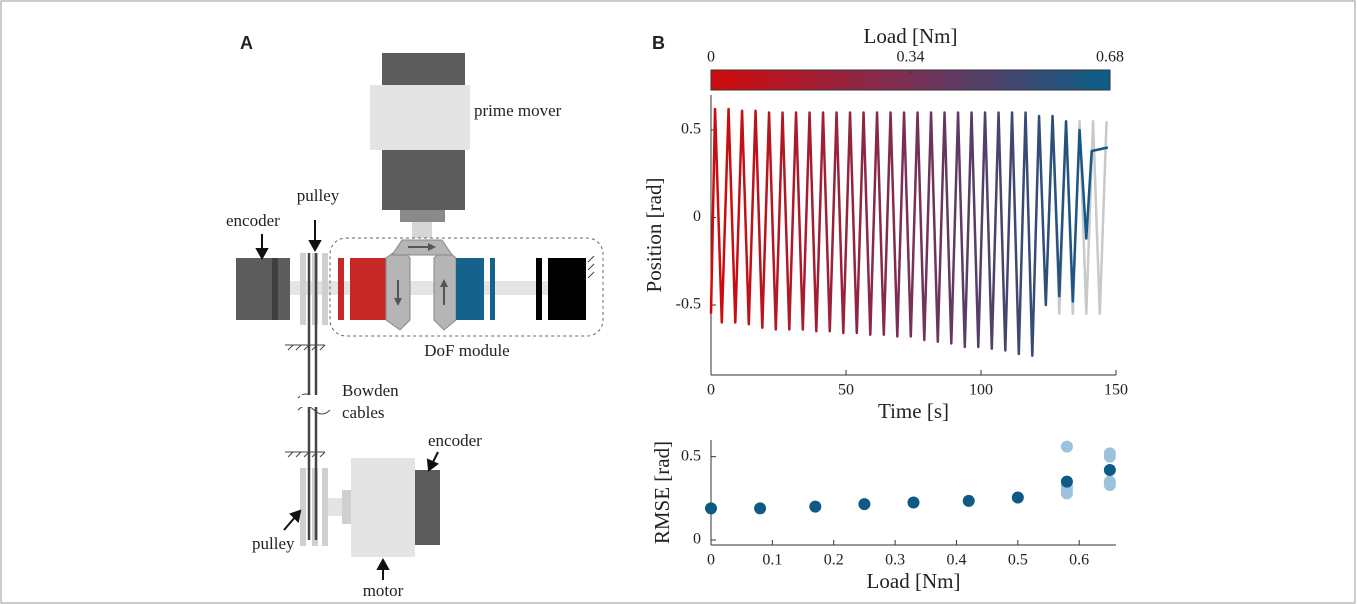  I want to click on diagram-label: motor, so click(383, 590).